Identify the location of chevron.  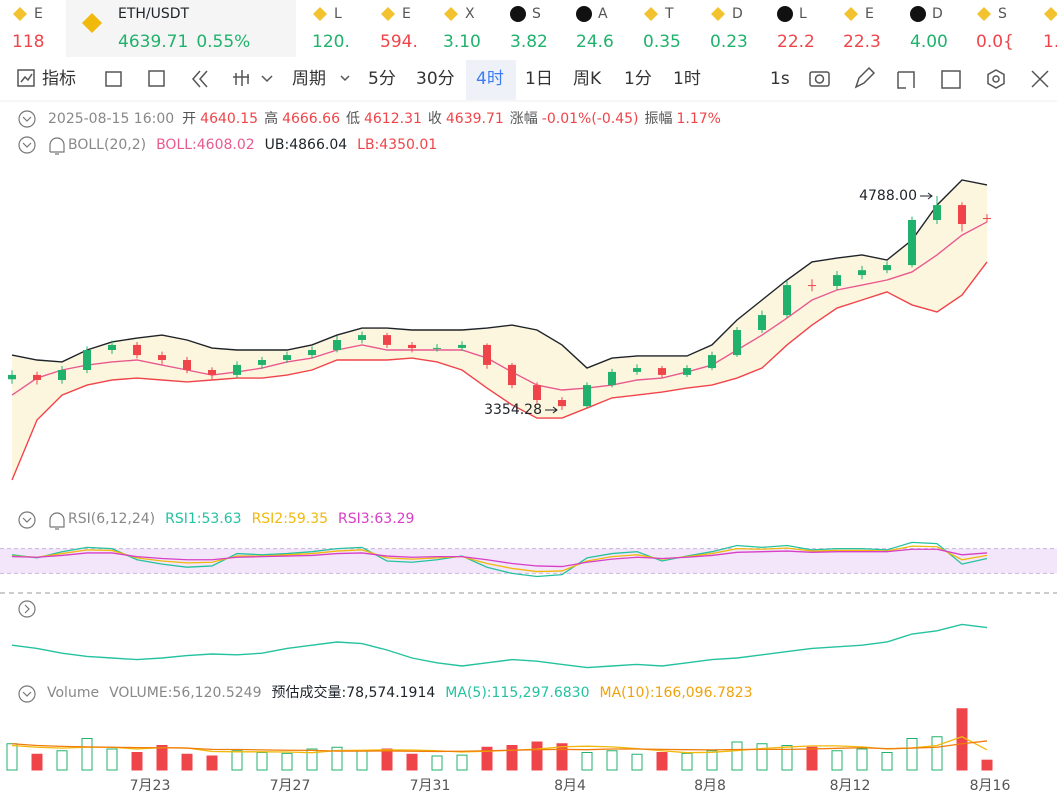
(27, 694).